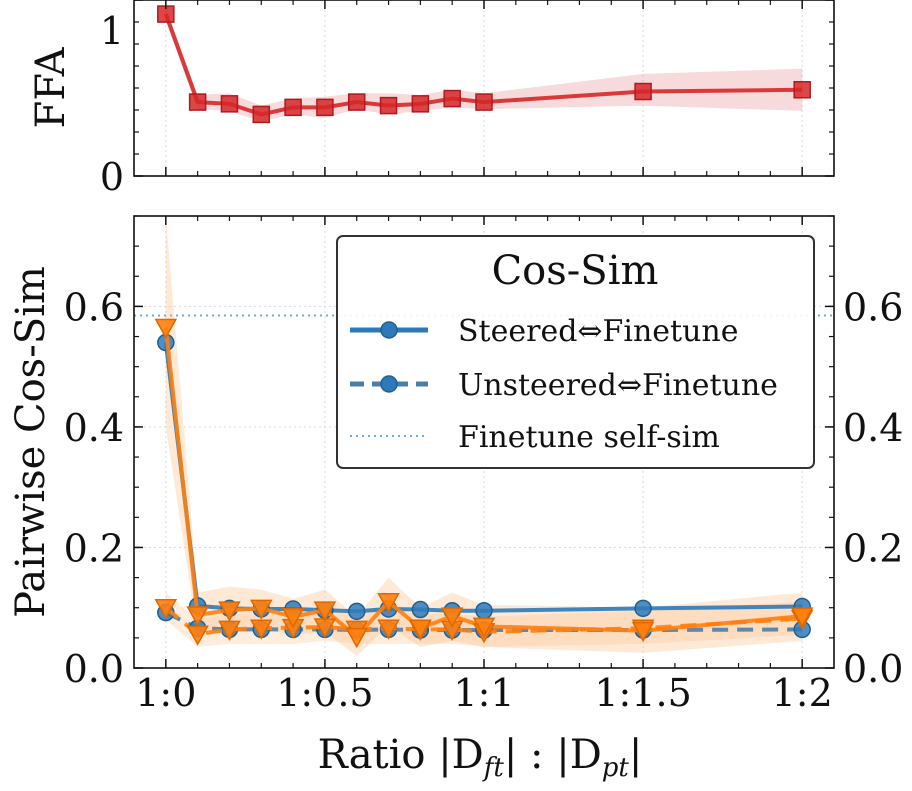 Image resolution: width=912 pixels, height=791 pixels. Describe the element at coordinates (589, 437) in the screenshot. I see `legend-self-sim-label: Finetune self-sim` at that location.